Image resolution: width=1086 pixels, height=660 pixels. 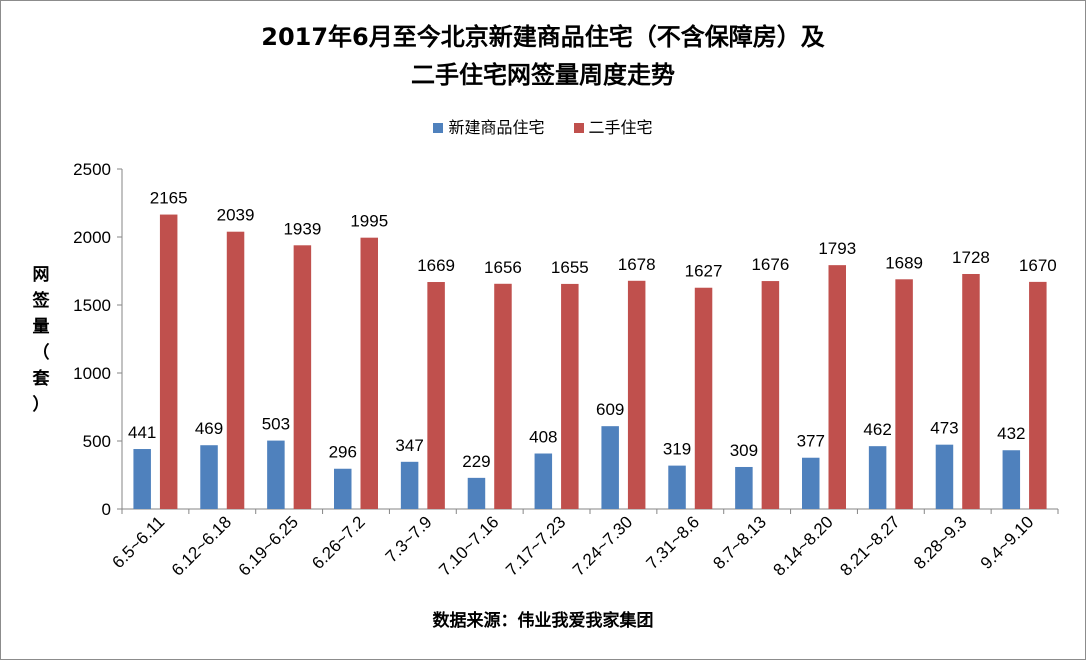 What do you see at coordinates (637, 264) in the screenshot?
I see `data-label-resale-homes: 1678` at bounding box center [637, 264].